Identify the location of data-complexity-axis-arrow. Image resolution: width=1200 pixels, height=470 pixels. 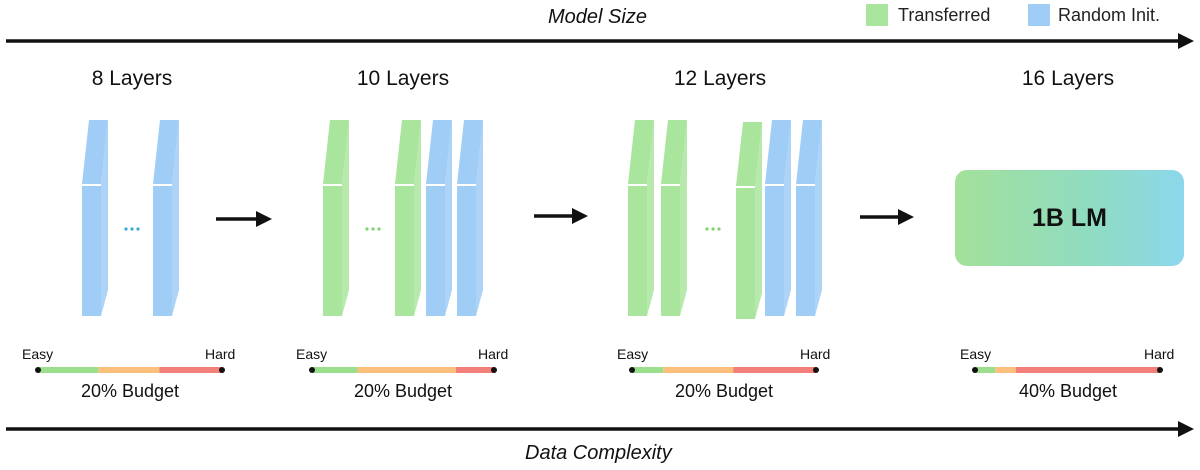
(600, 429).